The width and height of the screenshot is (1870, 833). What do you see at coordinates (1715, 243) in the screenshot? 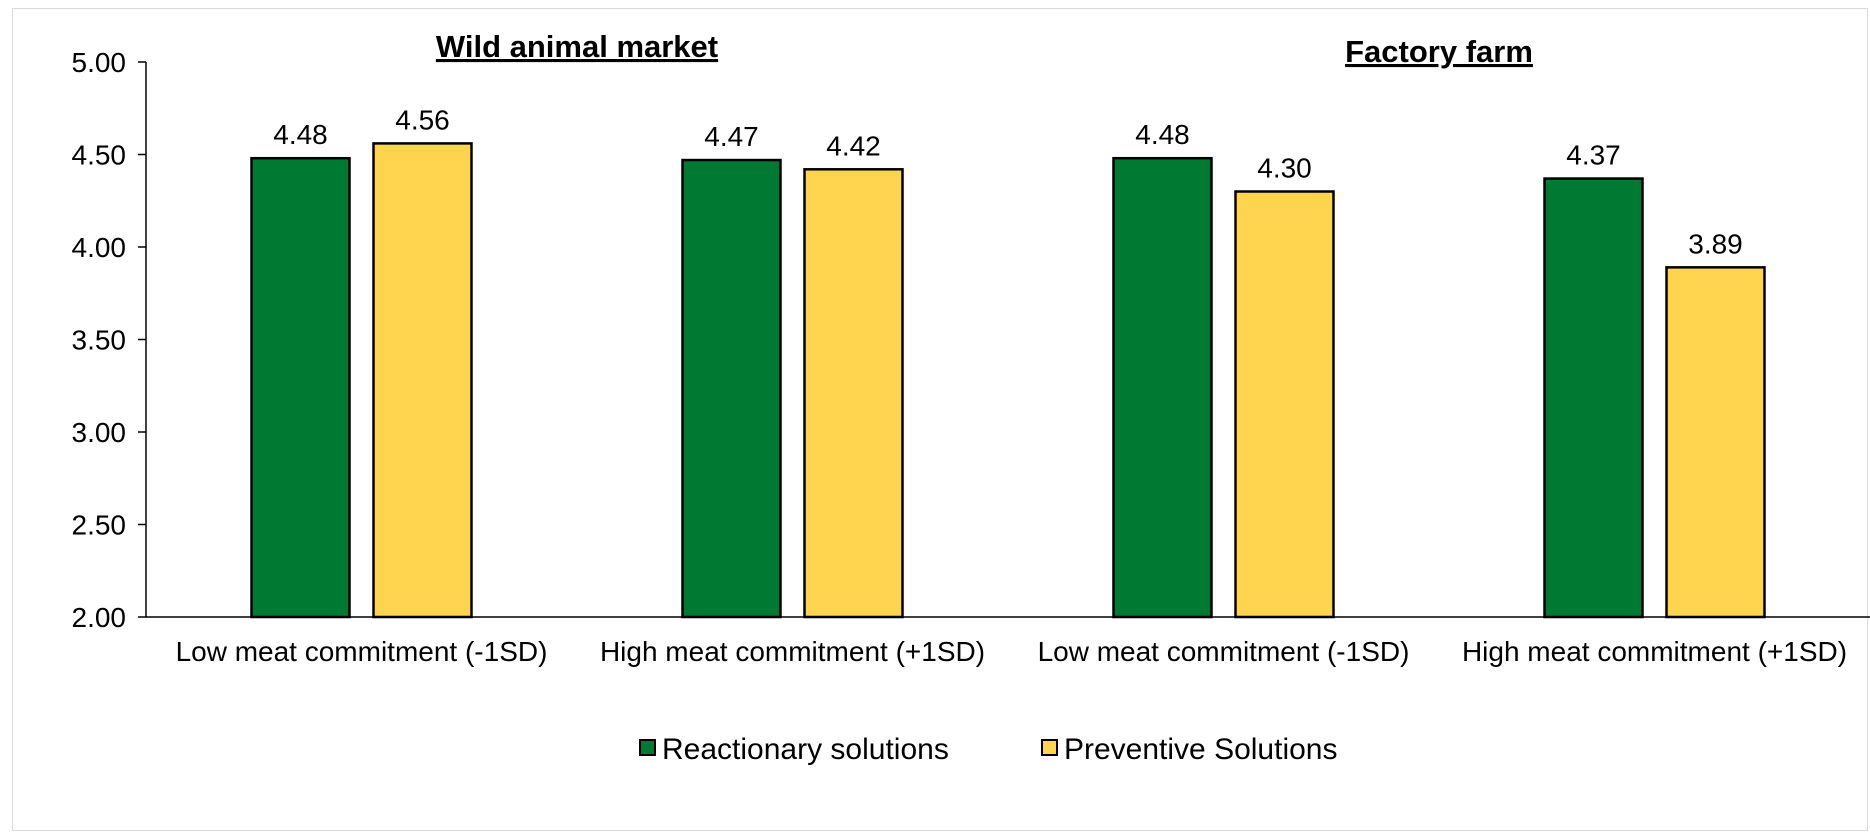
I see `data-label: 3.89` at bounding box center [1715, 243].